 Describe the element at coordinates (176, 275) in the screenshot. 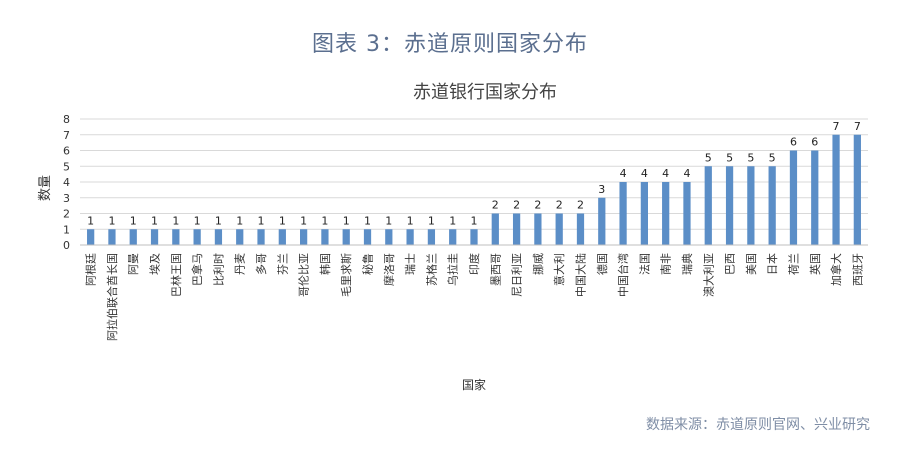

I see `category-label: 巴林王国` at that location.